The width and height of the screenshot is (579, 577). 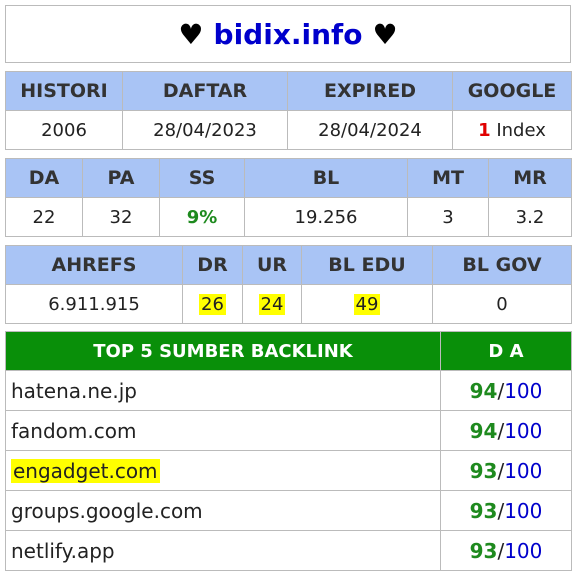 I want to click on dr-value: 26, so click(x=212, y=304).